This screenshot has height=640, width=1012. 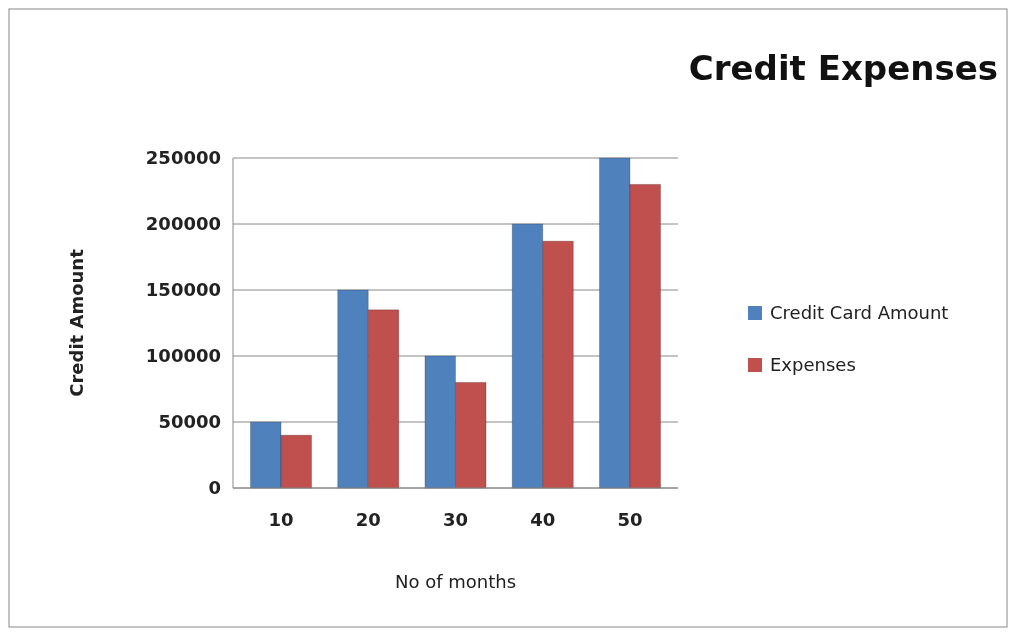 What do you see at coordinates (630, 519) in the screenshot?
I see `x-tick-label: 50` at bounding box center [630, 519].